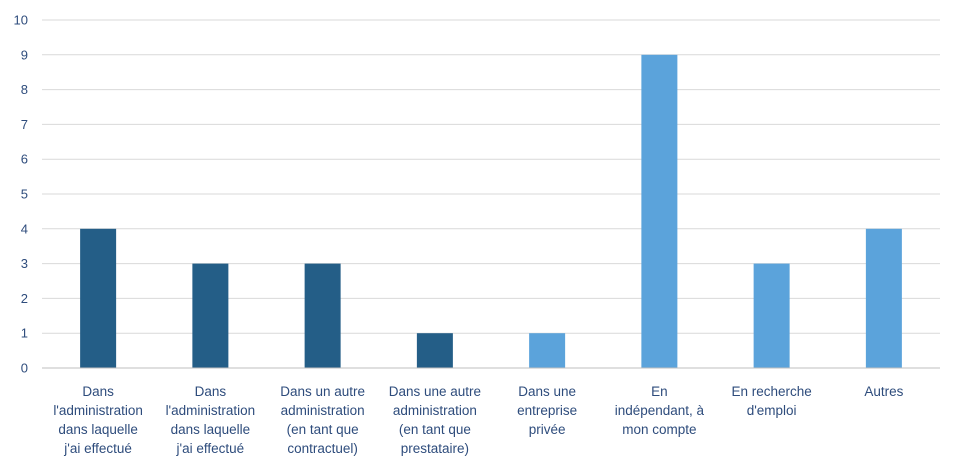  I want to click on category-label-line: mon compte, so click(659, 429).